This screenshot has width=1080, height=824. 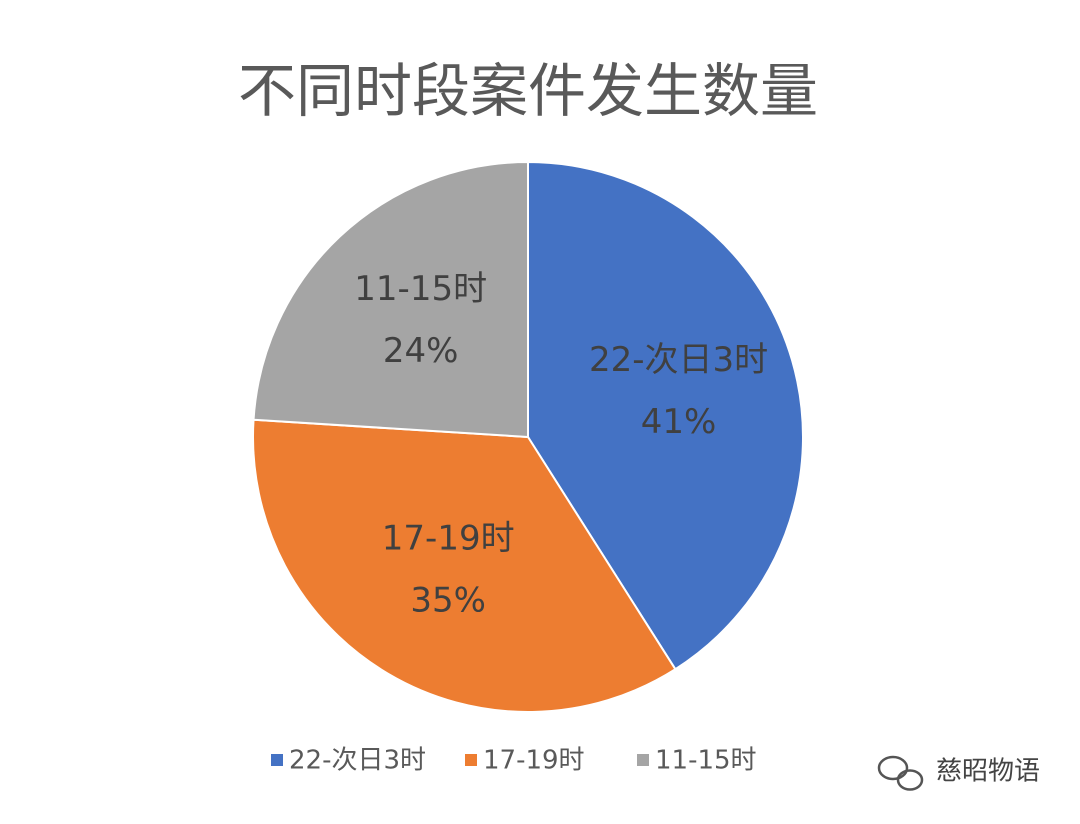 What do you see at coordinates (679, 422) in the screenshot?
I see `data-label-value: 41%` at bounding box center [679, 422].